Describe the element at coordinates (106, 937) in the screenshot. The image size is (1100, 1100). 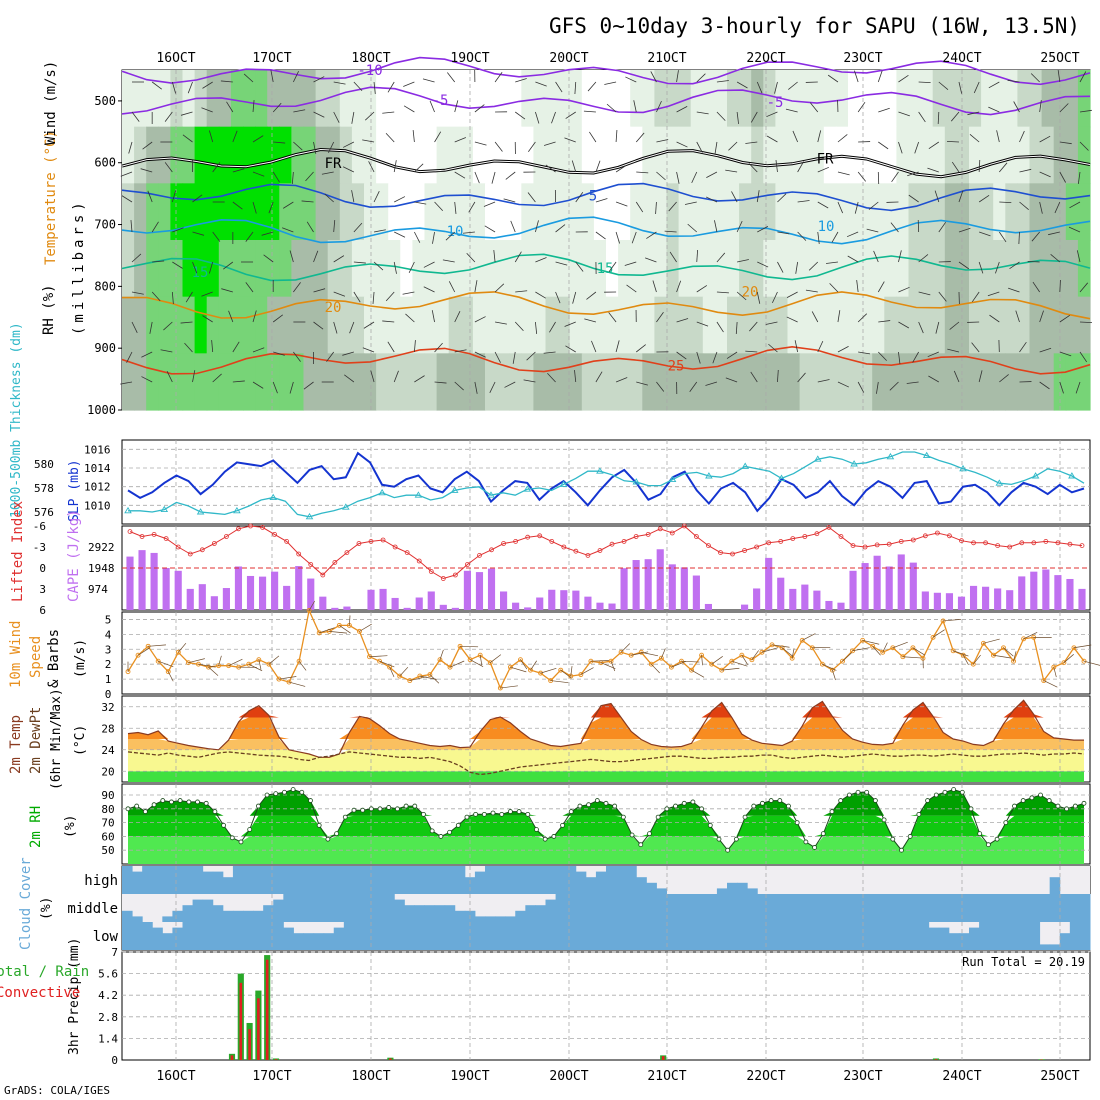
I see `cloud-level-label: low` at that location.